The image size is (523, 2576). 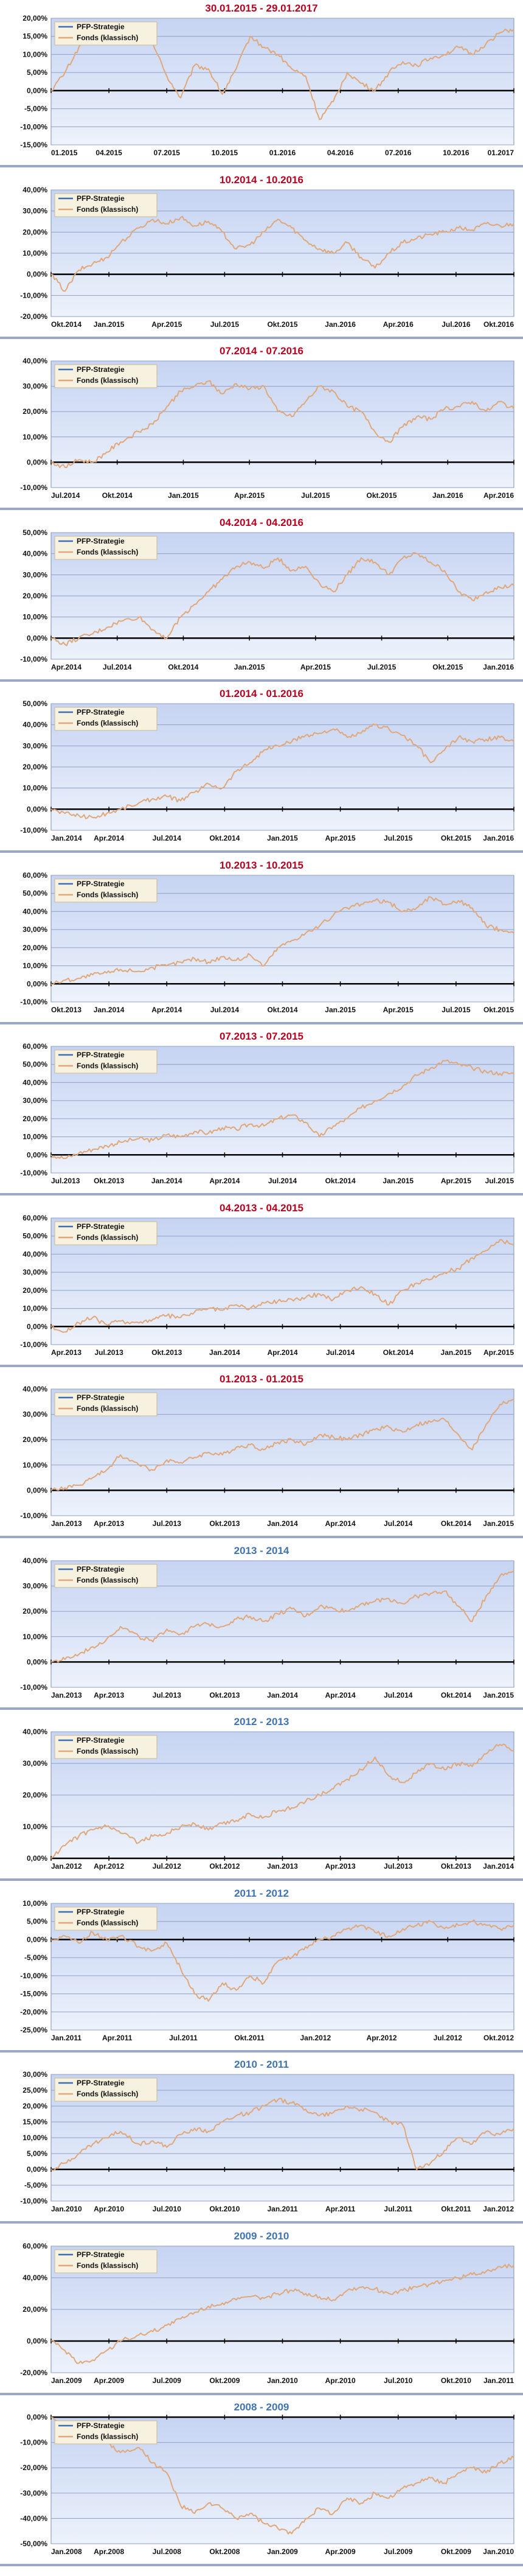 I want to click on chart-title: 07.2014 - 07.2016, so click(x=261, y=351).